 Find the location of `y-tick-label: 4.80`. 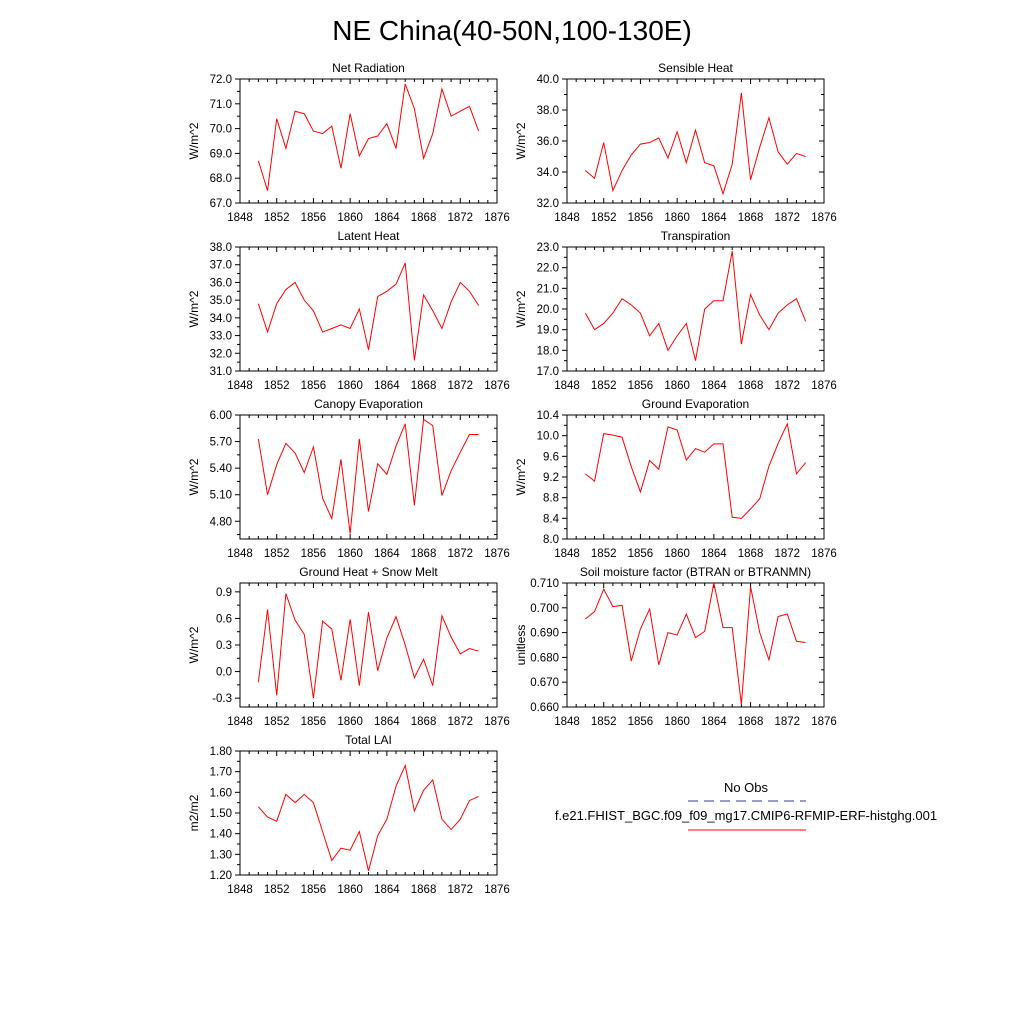

y-tick-label: 4.80 is located at coordinates (221, 522).